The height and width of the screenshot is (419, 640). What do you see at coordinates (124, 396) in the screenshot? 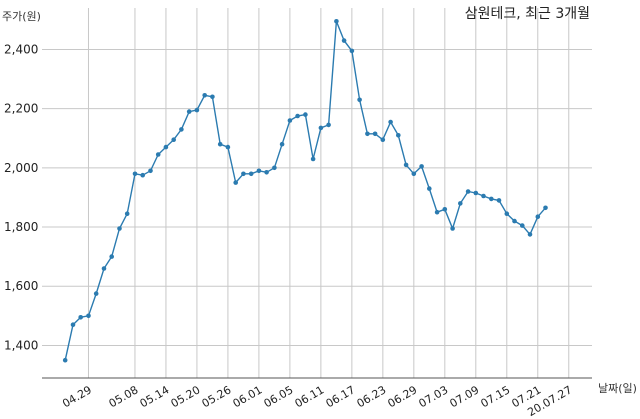
I see `x-tick-label: 05.08` at bounding box center [124, 396].